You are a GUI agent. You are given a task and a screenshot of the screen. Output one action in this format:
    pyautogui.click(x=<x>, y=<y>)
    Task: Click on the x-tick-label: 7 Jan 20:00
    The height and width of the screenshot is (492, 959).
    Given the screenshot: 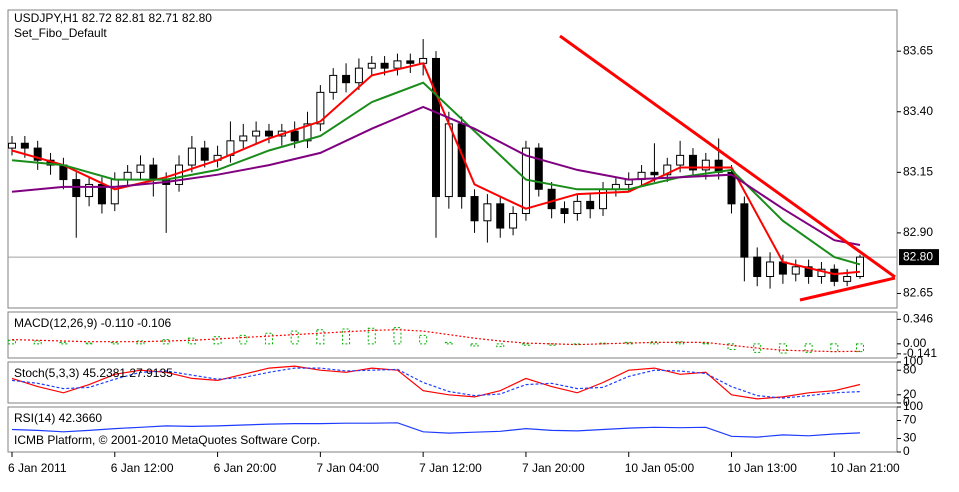 What is the action you would take?
    pyautogui.click(x=553, y=468)
    